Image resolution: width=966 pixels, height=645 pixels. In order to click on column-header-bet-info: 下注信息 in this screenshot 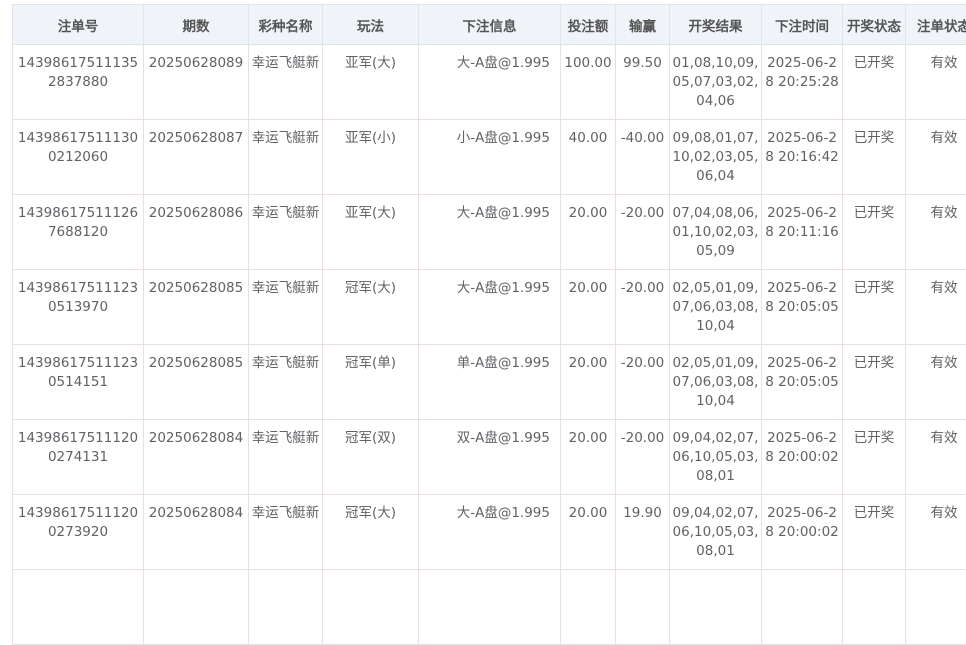, I will do `click(490, 25)`.